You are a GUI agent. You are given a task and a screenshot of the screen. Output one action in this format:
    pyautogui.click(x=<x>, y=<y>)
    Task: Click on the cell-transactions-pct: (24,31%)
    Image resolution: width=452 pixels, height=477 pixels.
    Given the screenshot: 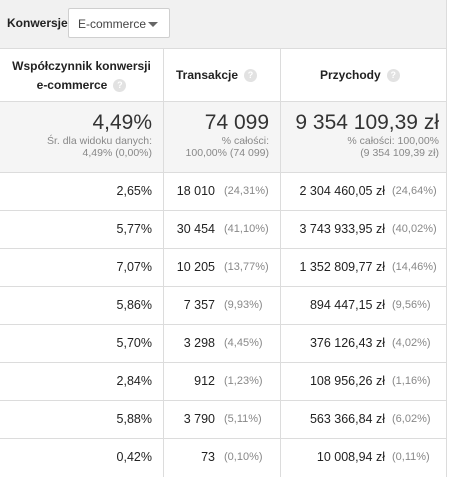 What is the action you would take?
    pyautogui.click(x=246, y=191)
    